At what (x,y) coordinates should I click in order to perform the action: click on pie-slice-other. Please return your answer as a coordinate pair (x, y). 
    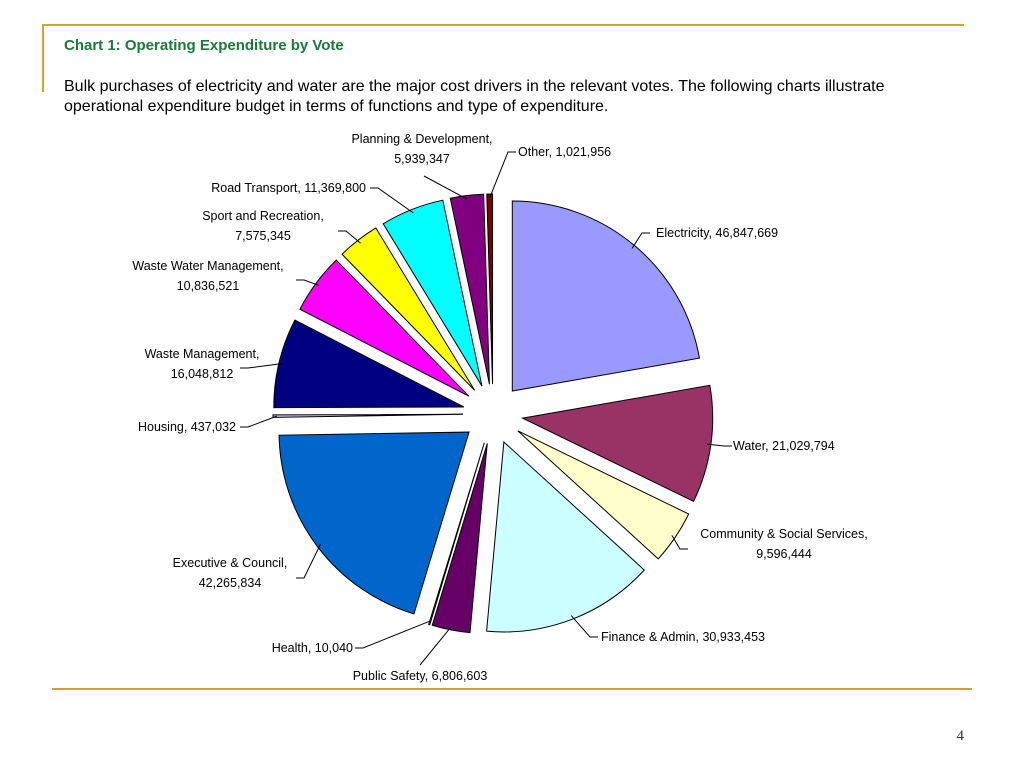
    Looking at the image, I should click on (490, 289).